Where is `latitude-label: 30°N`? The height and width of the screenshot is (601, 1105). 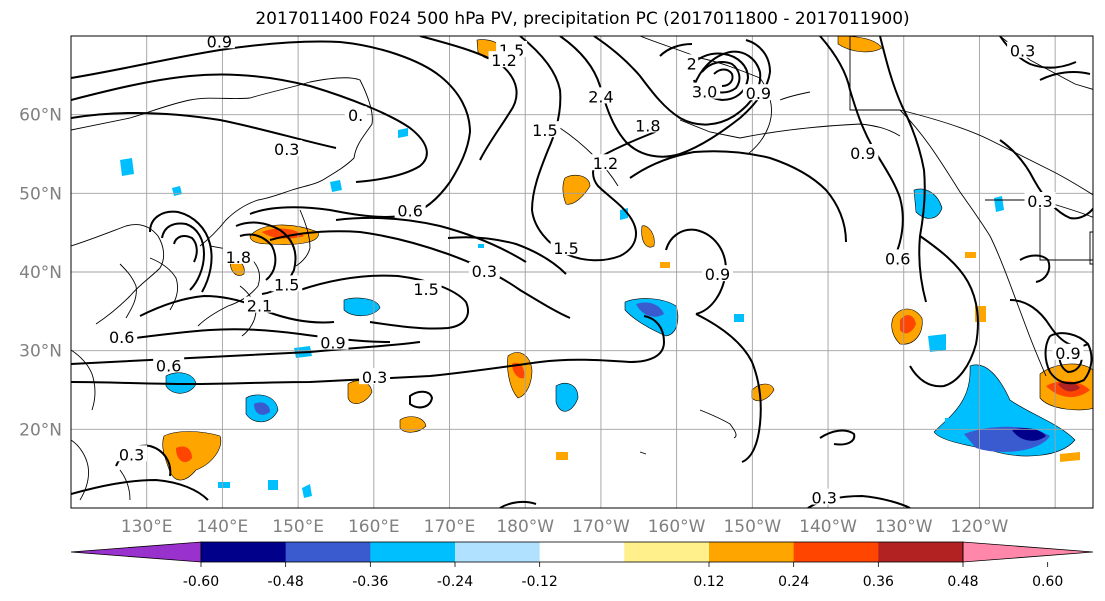
latitude-label: 30°N is located at coordinates (40, 352).